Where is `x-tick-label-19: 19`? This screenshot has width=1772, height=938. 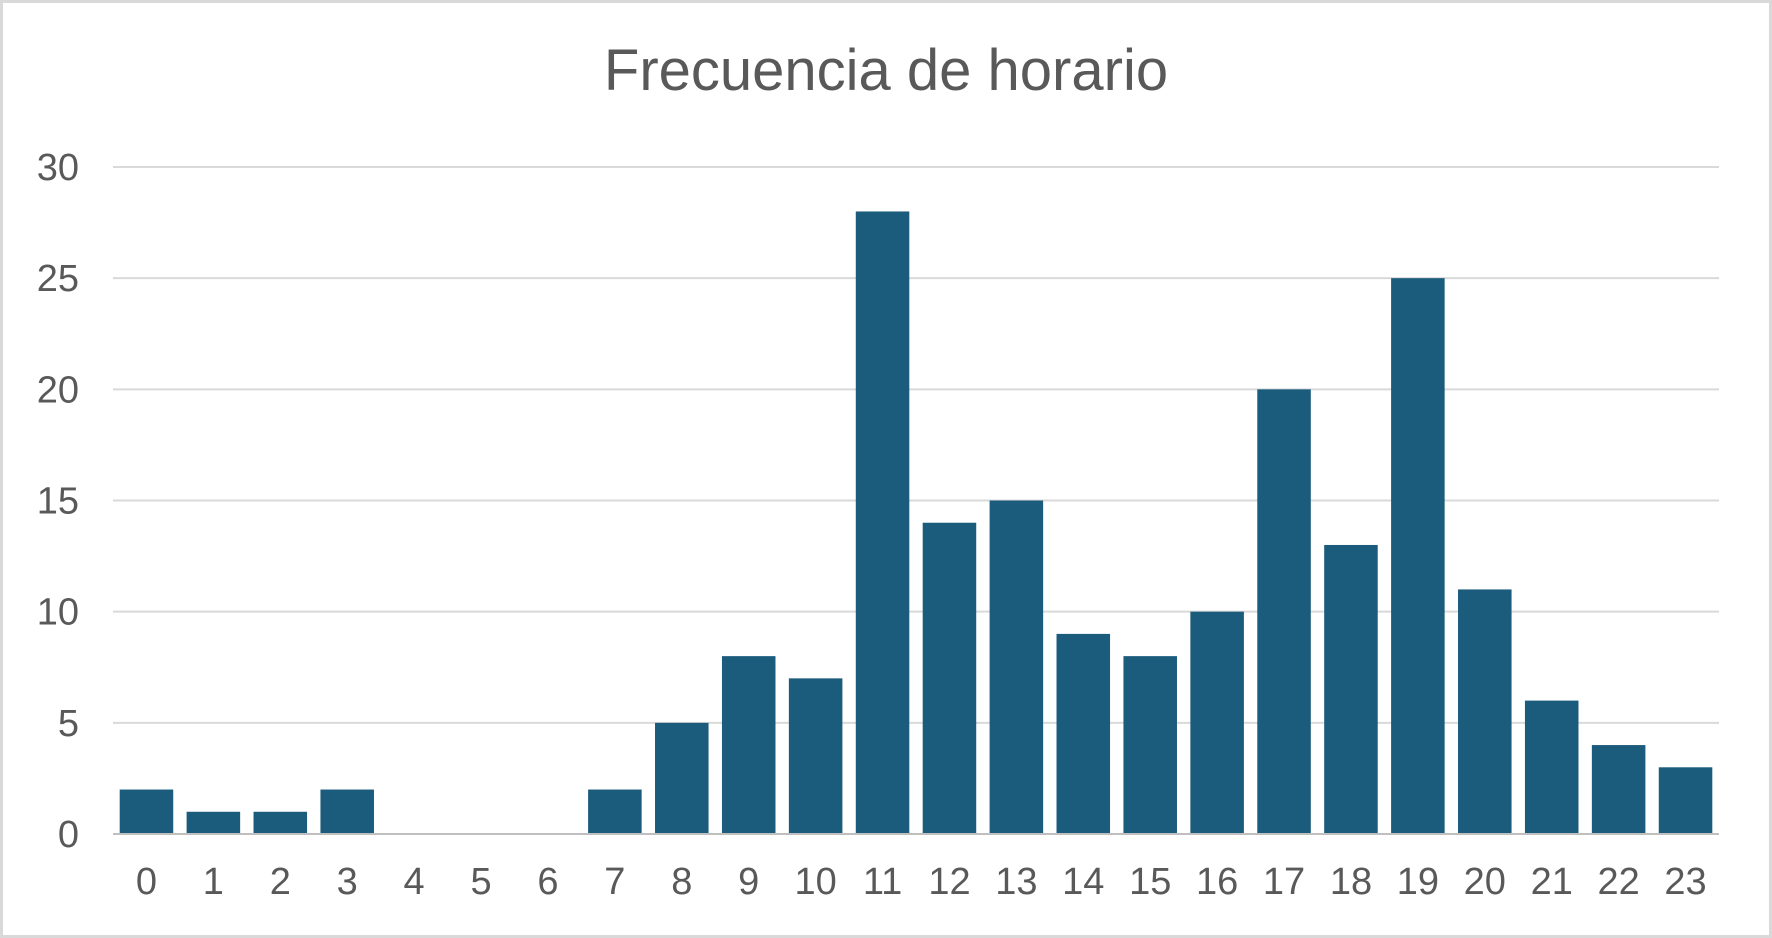
x-tick-label-19: 19 is located at coordinates (1418, 882).